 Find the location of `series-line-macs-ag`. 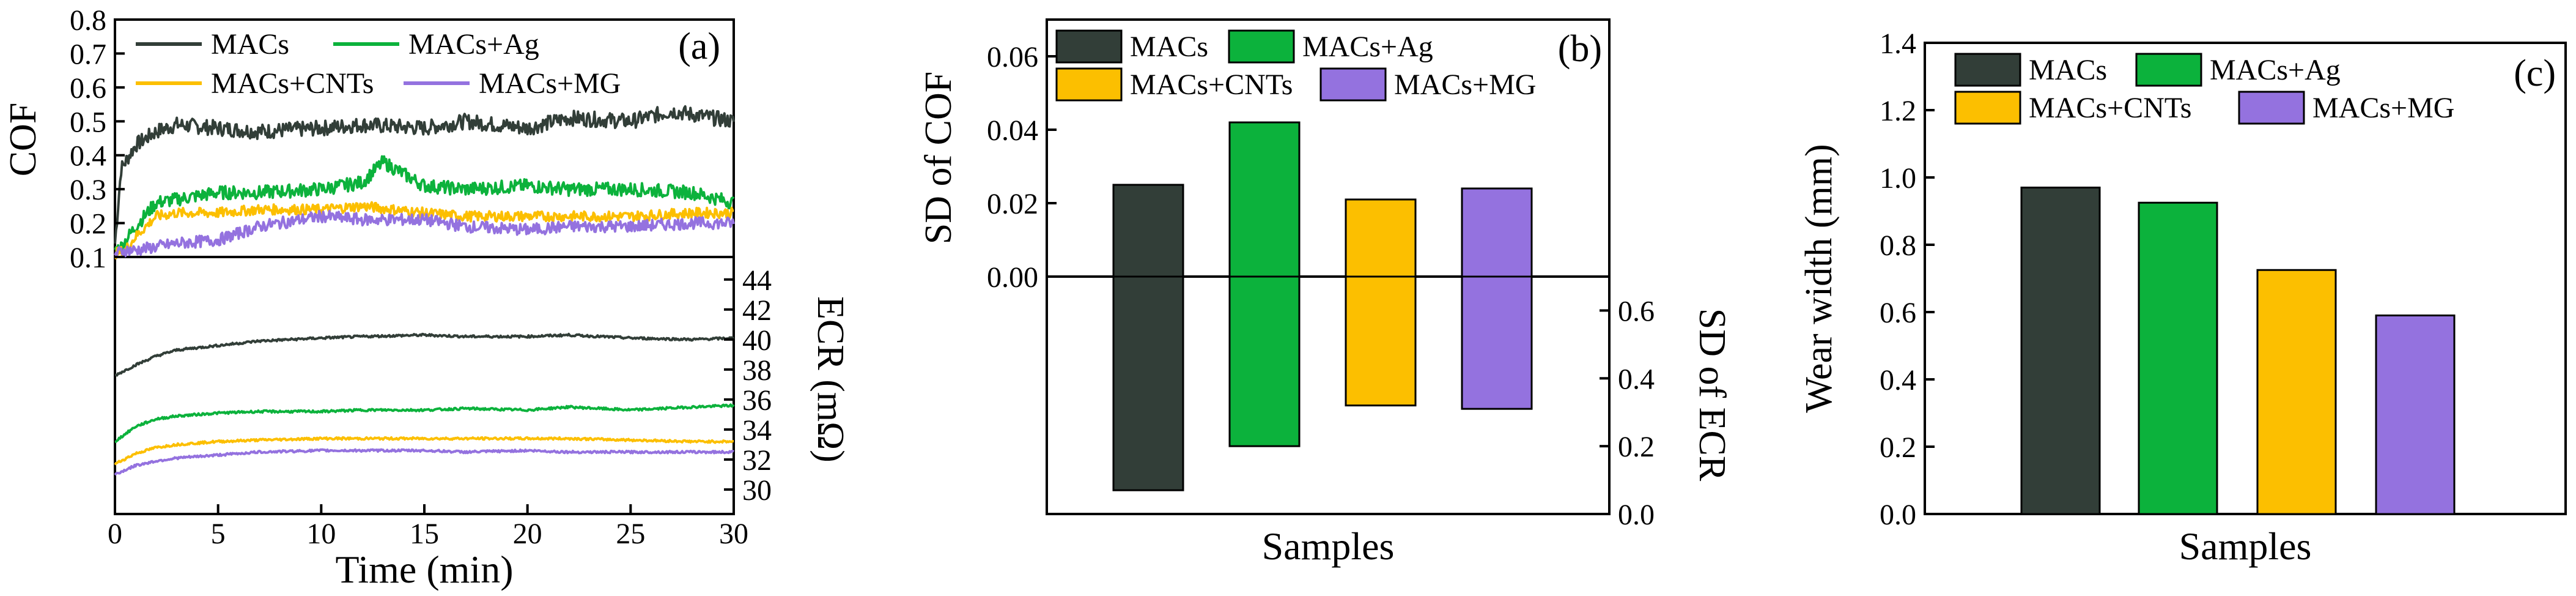

series-line-macs-ag is located at coordinates (424, 205).